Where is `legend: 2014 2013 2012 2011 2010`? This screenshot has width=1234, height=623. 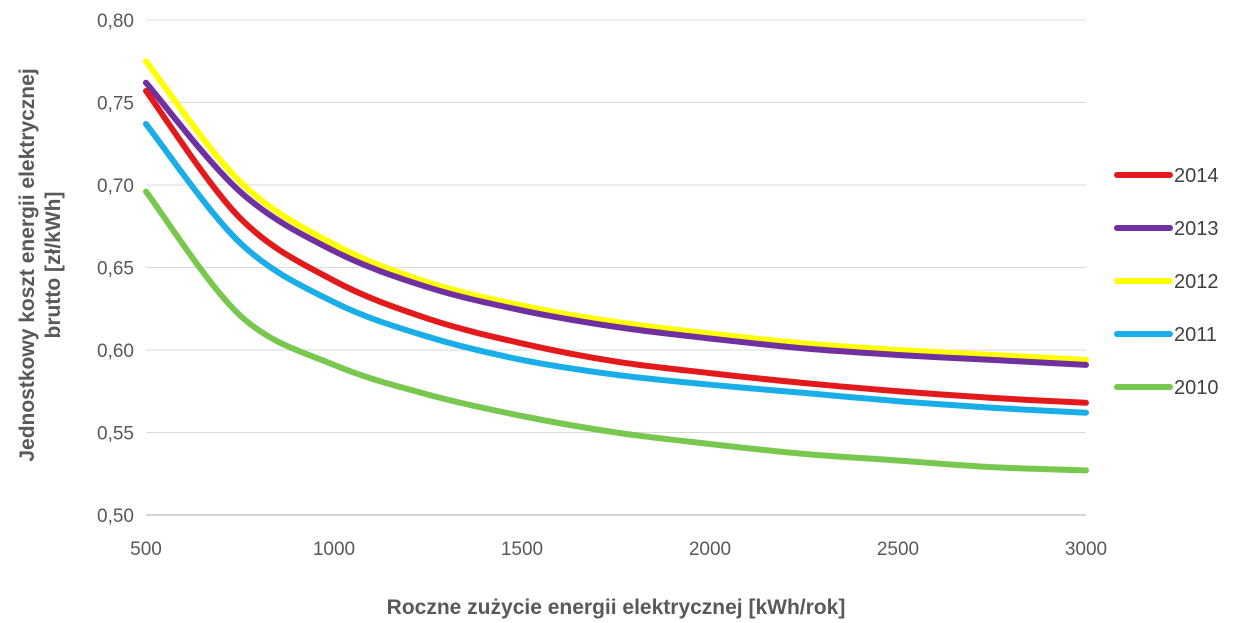
legend: 2014 2013 2012 2011 2010 is located at coordinates (1166, 282).